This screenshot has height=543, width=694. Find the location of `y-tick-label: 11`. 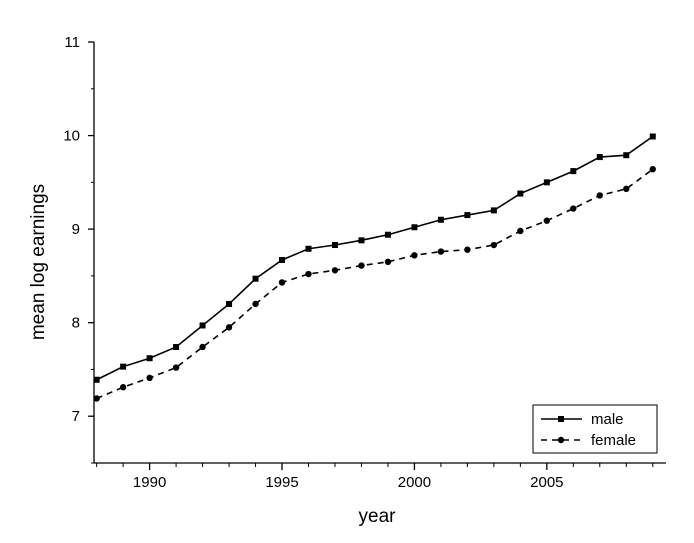

y-tick-label: 11 is located at coordinates (72, 42).